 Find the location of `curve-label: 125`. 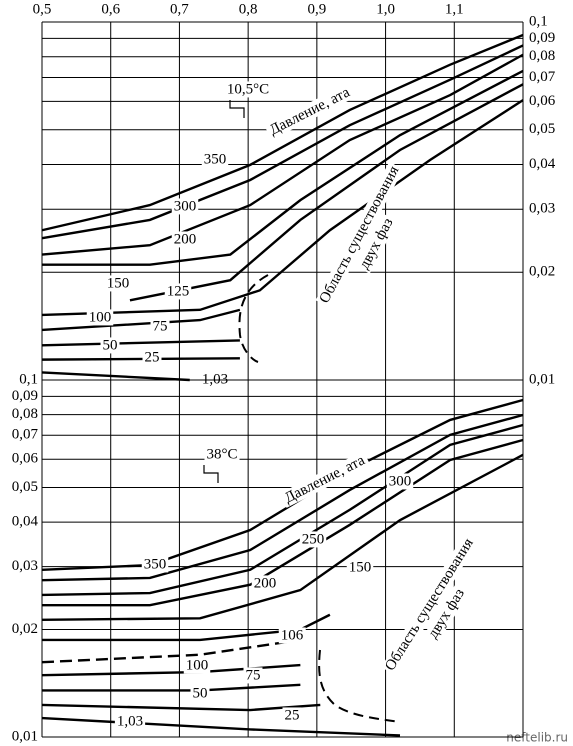

curve-label: 125 is located at coordinates (178, 291).